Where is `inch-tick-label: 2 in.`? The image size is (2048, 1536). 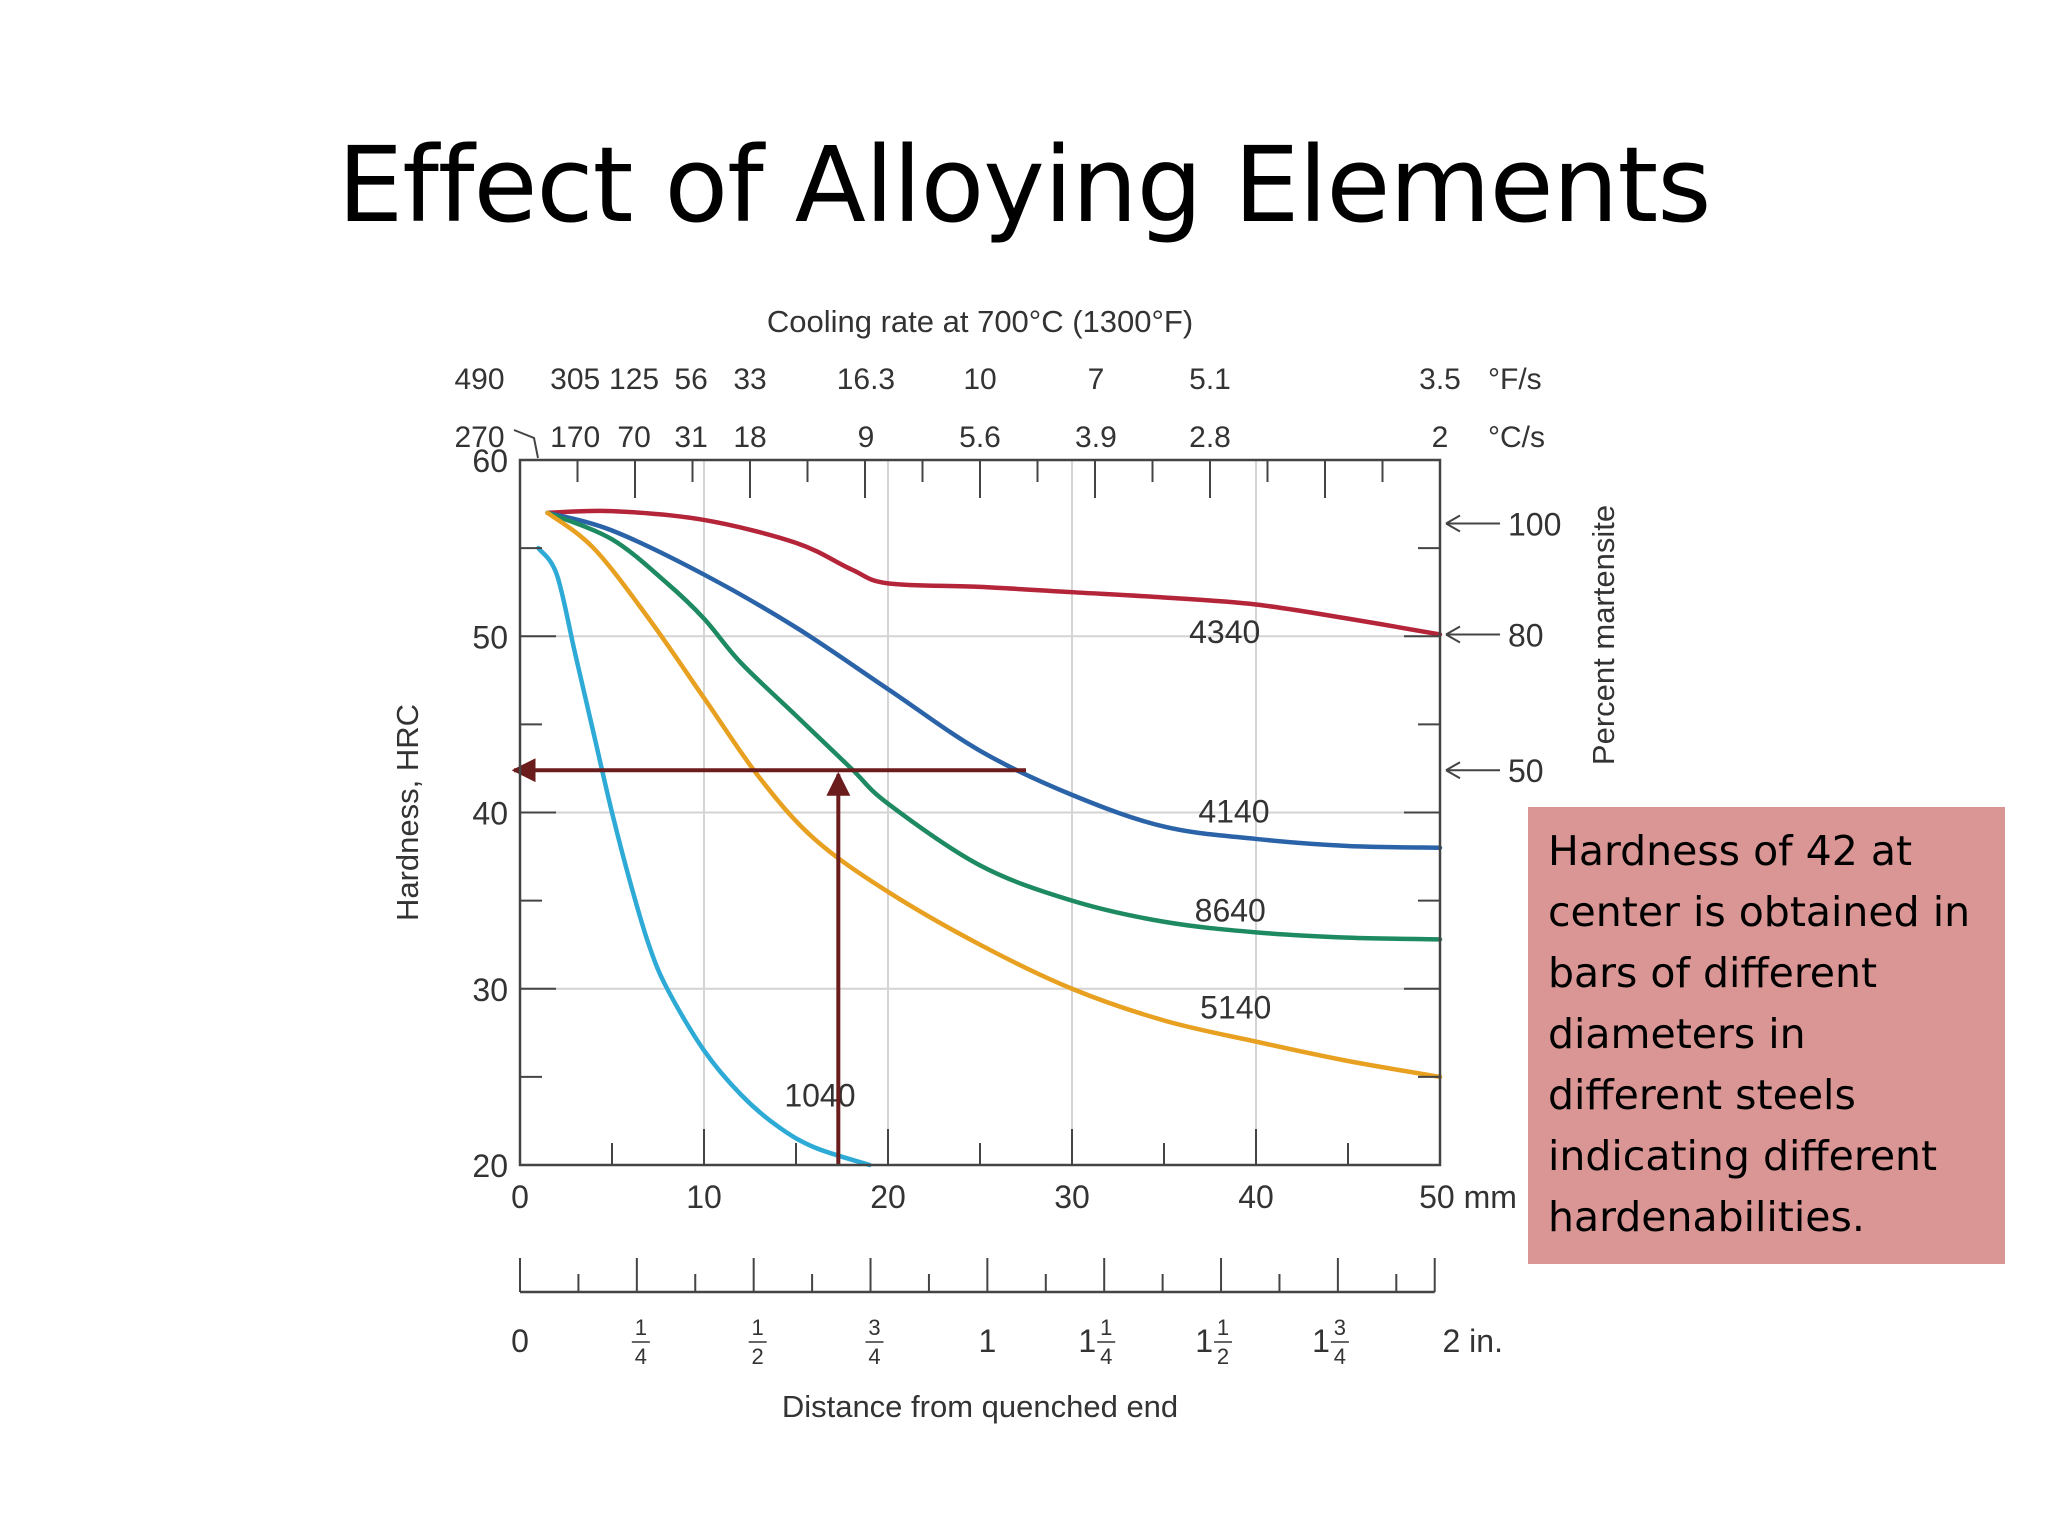
inch-tick-label: 2 in. is located at coordinates (1472, 1341).